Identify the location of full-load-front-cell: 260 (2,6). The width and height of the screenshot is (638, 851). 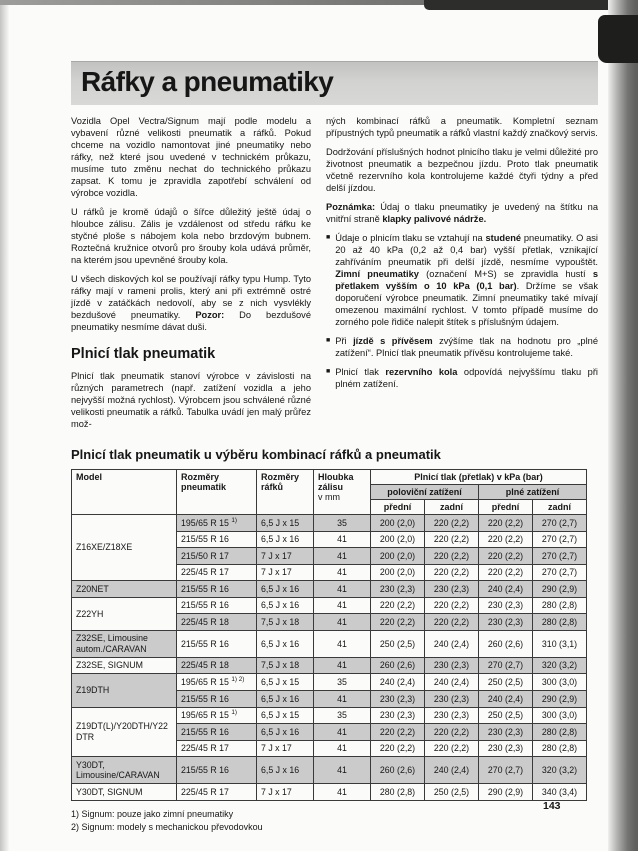
(505, 643).